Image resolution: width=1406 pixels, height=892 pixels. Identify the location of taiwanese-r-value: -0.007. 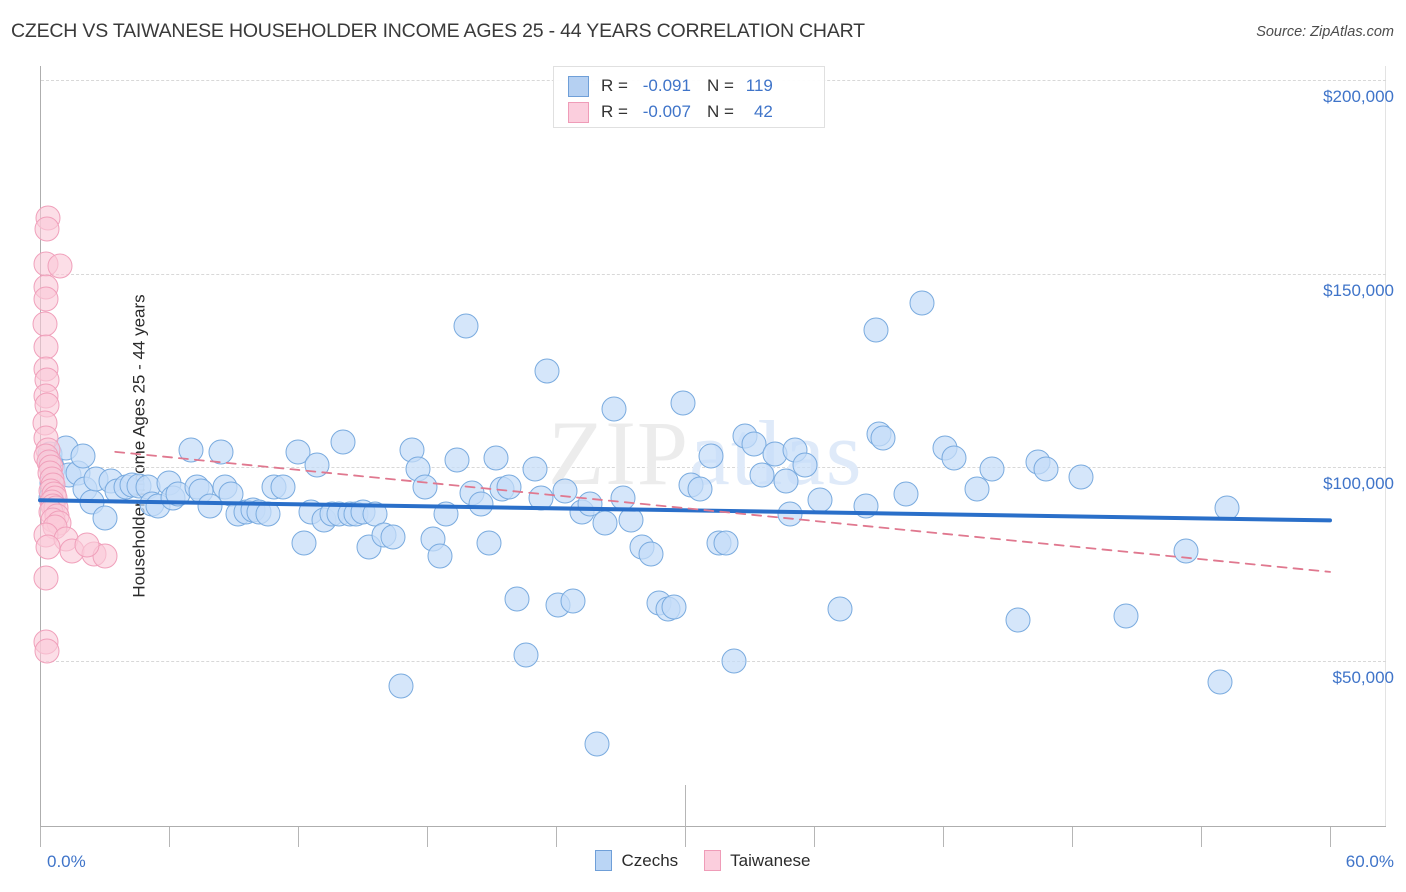
(666, 111).